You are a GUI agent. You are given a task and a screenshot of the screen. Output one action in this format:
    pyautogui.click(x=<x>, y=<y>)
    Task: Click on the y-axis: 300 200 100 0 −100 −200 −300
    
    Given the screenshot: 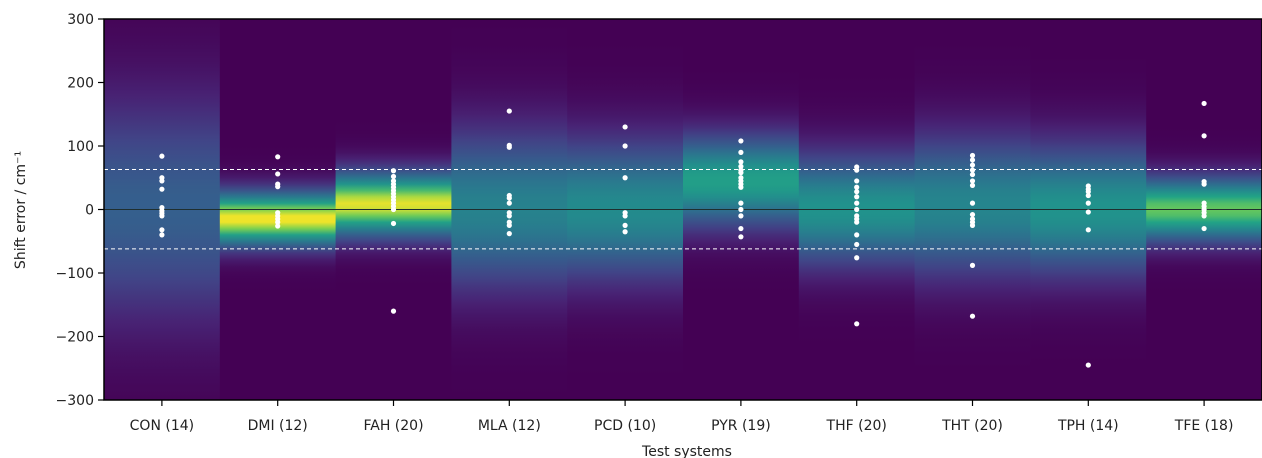 What is the action you would take?
    pyautogui.click(x=80, y=210)
    